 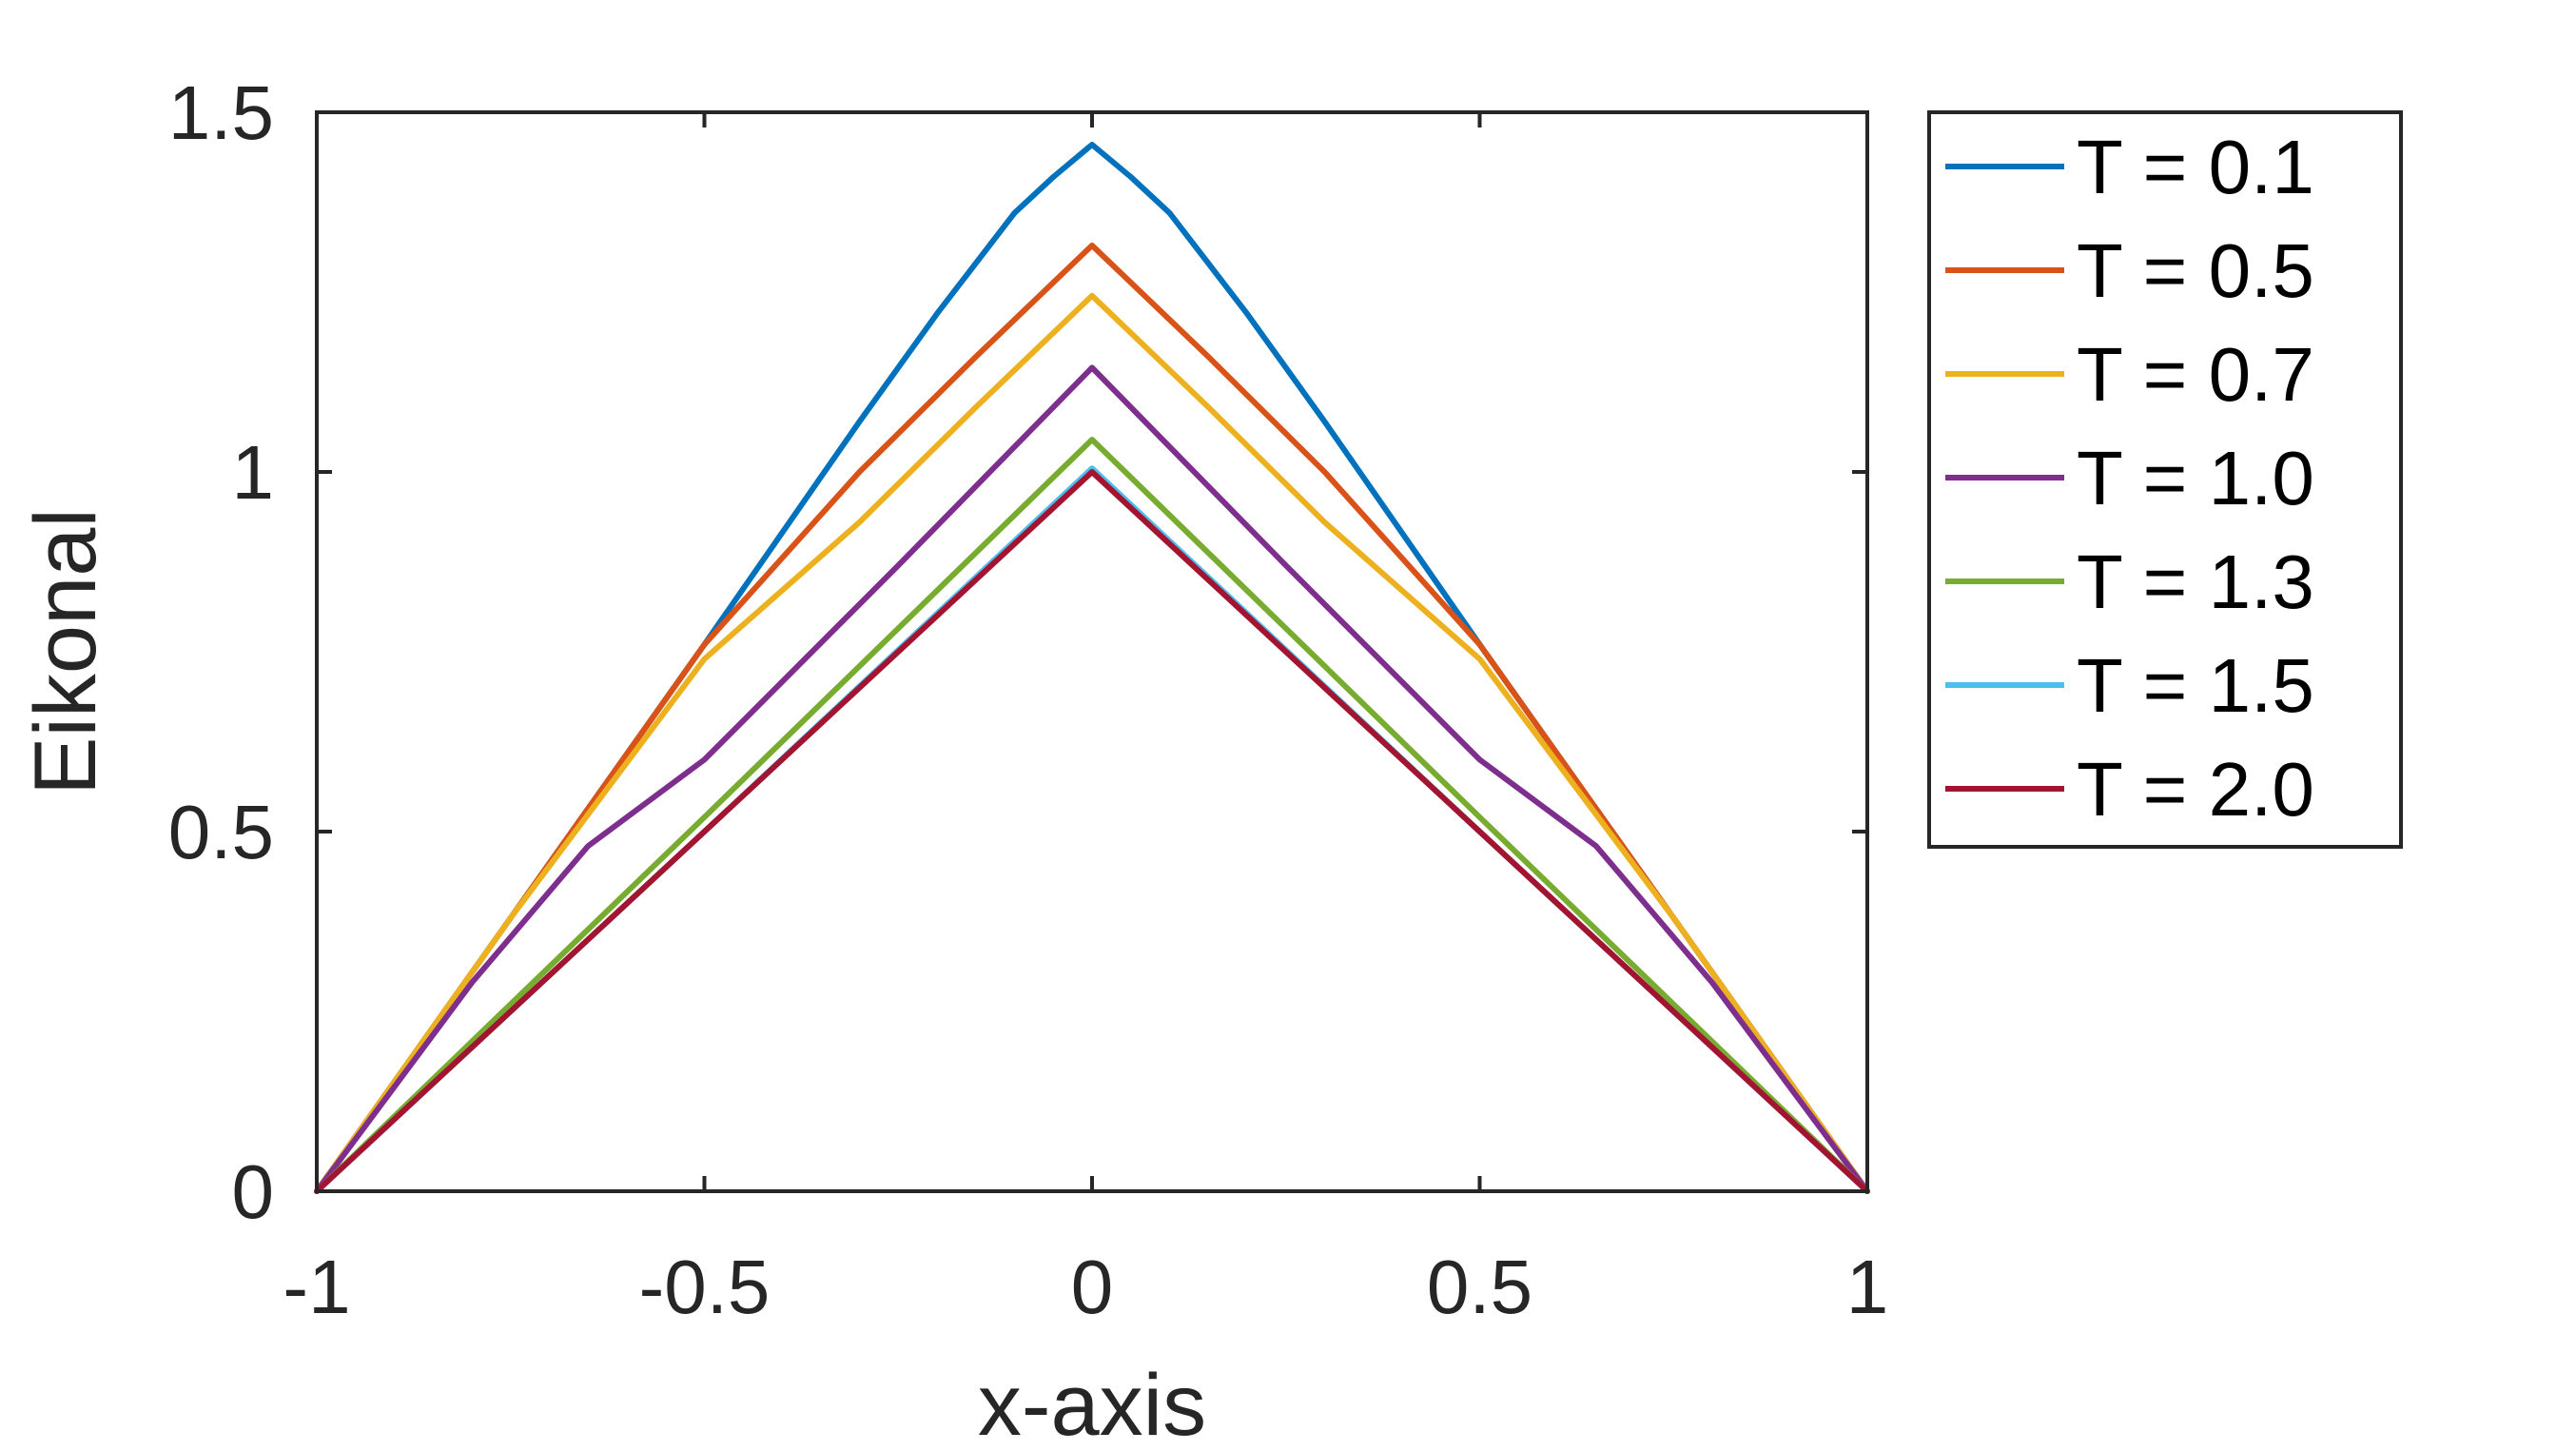 I want to click on x-tick-label-3: 0, so click(x=1092, y=1287).